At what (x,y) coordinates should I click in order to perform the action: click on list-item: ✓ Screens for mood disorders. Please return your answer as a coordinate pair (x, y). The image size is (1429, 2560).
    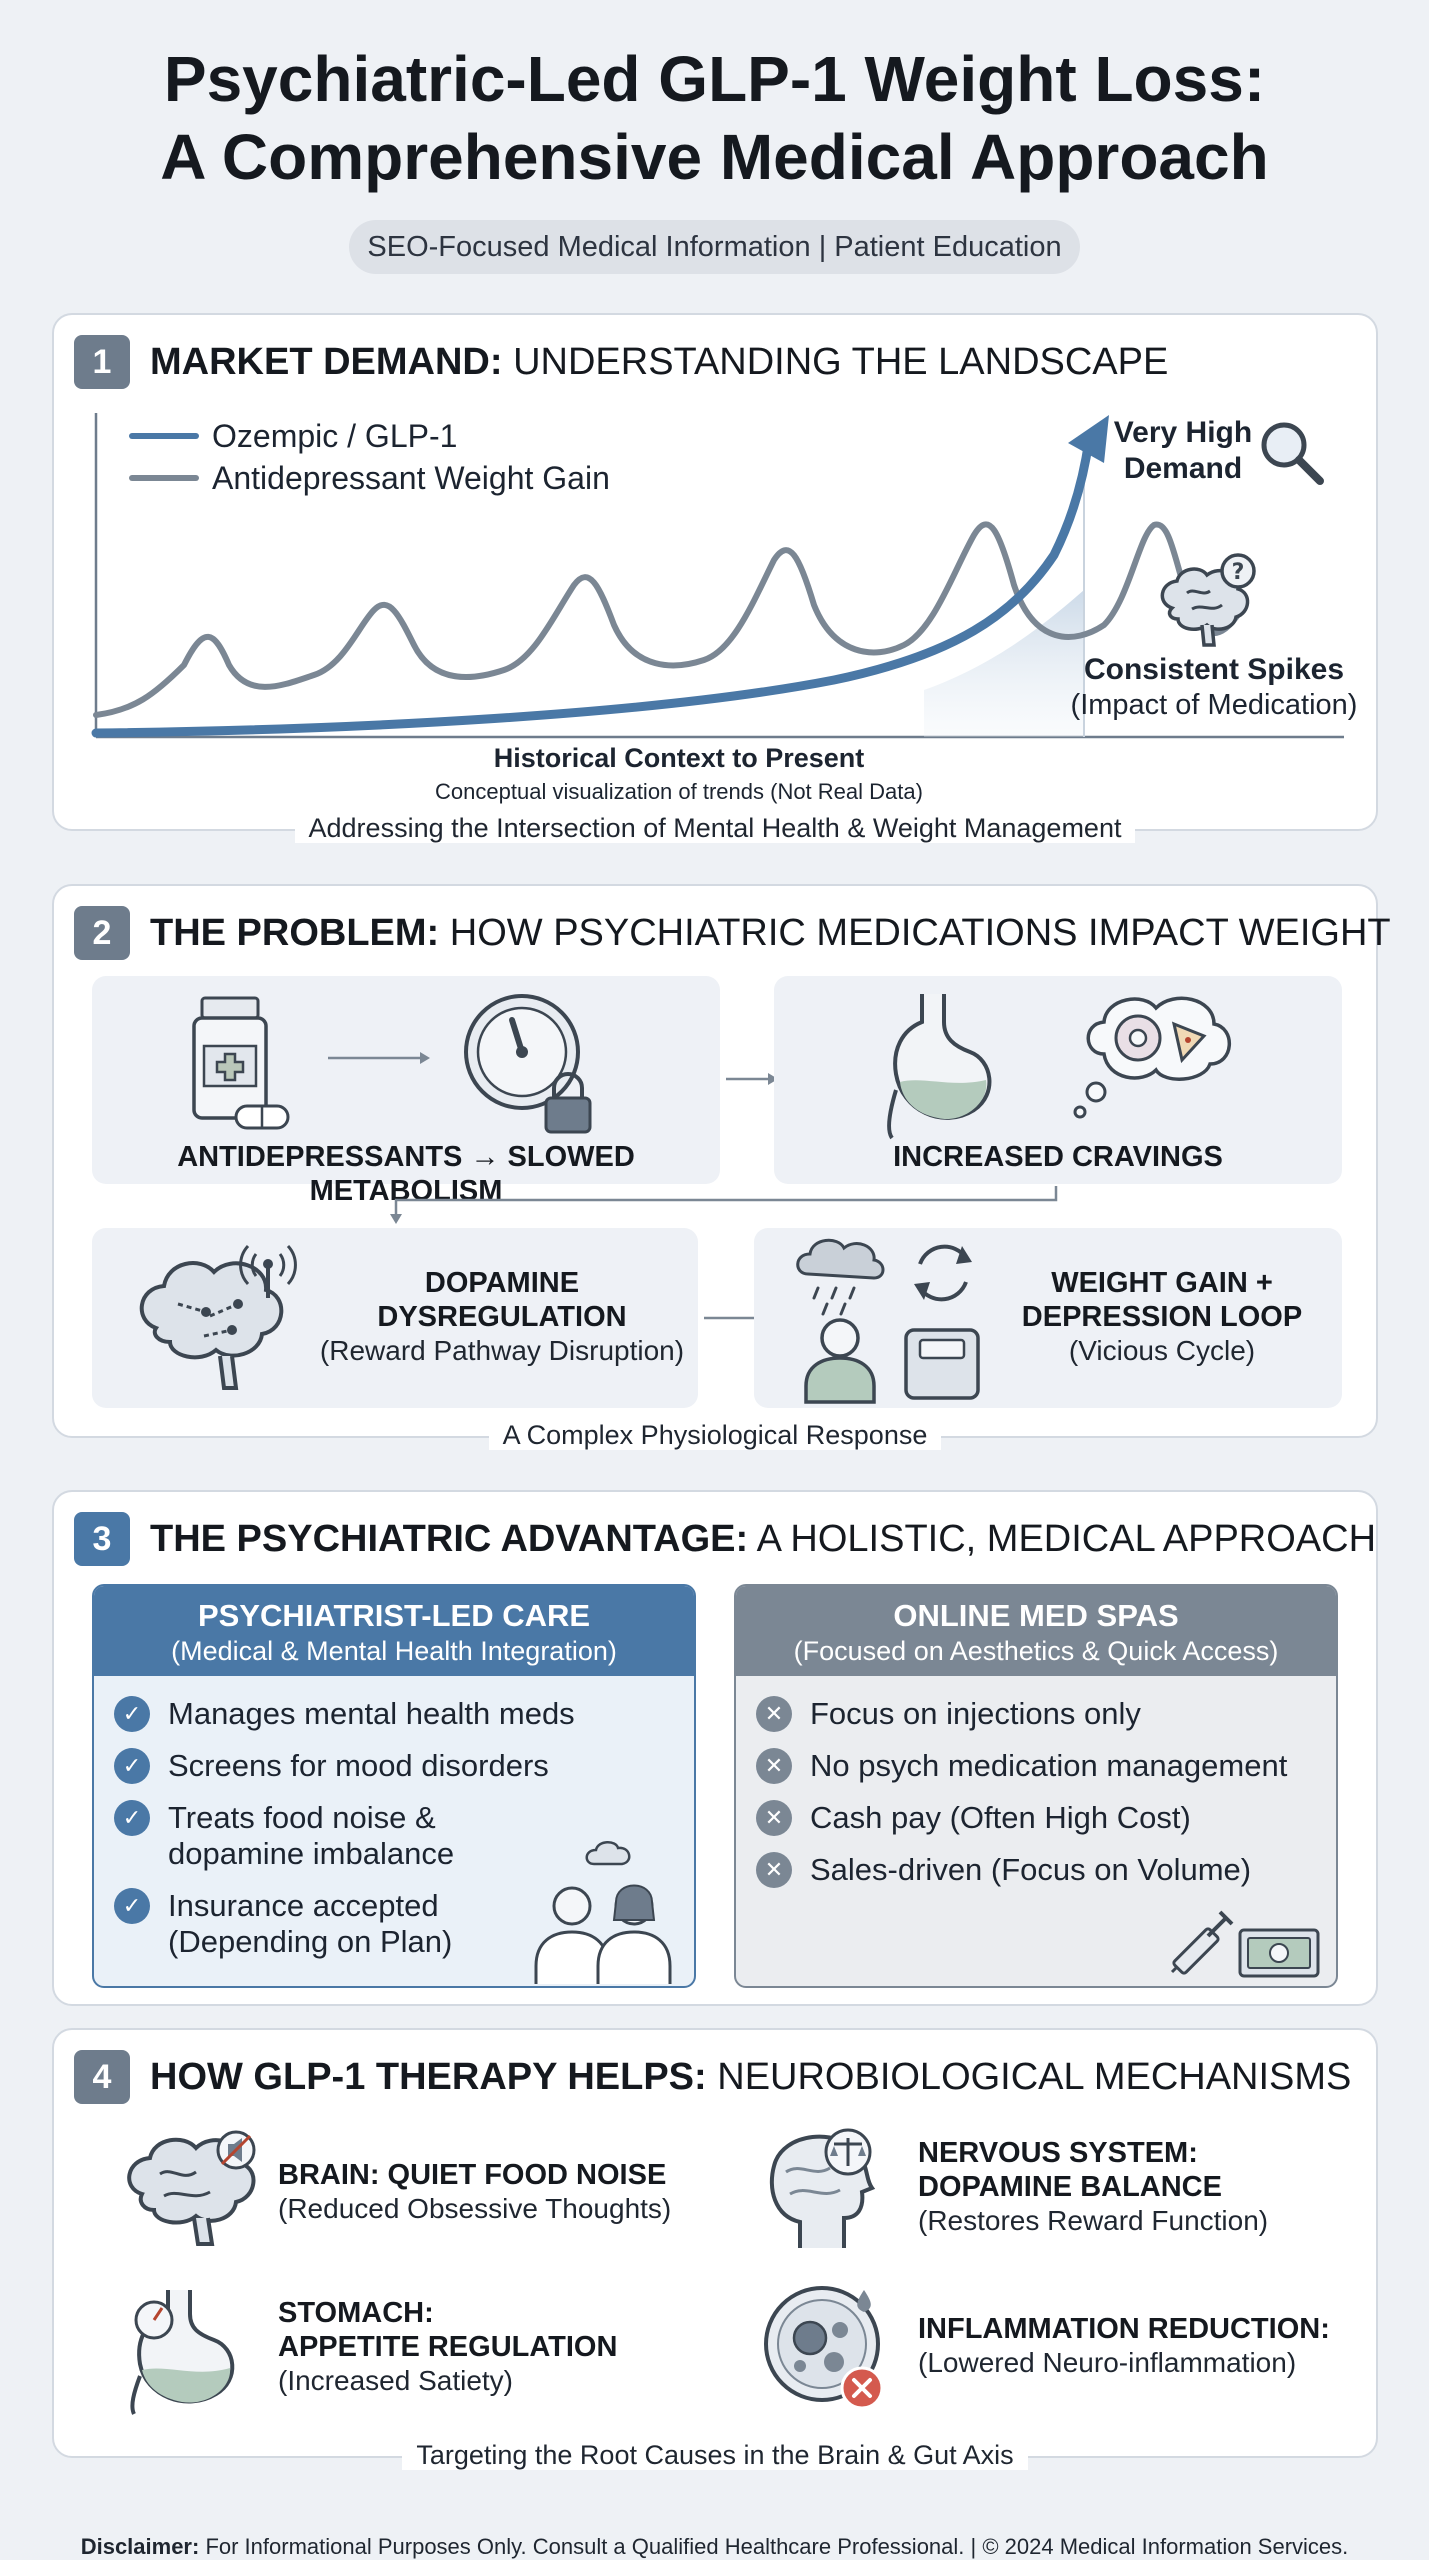
    Looking at the image, I should click on (404, 1766).